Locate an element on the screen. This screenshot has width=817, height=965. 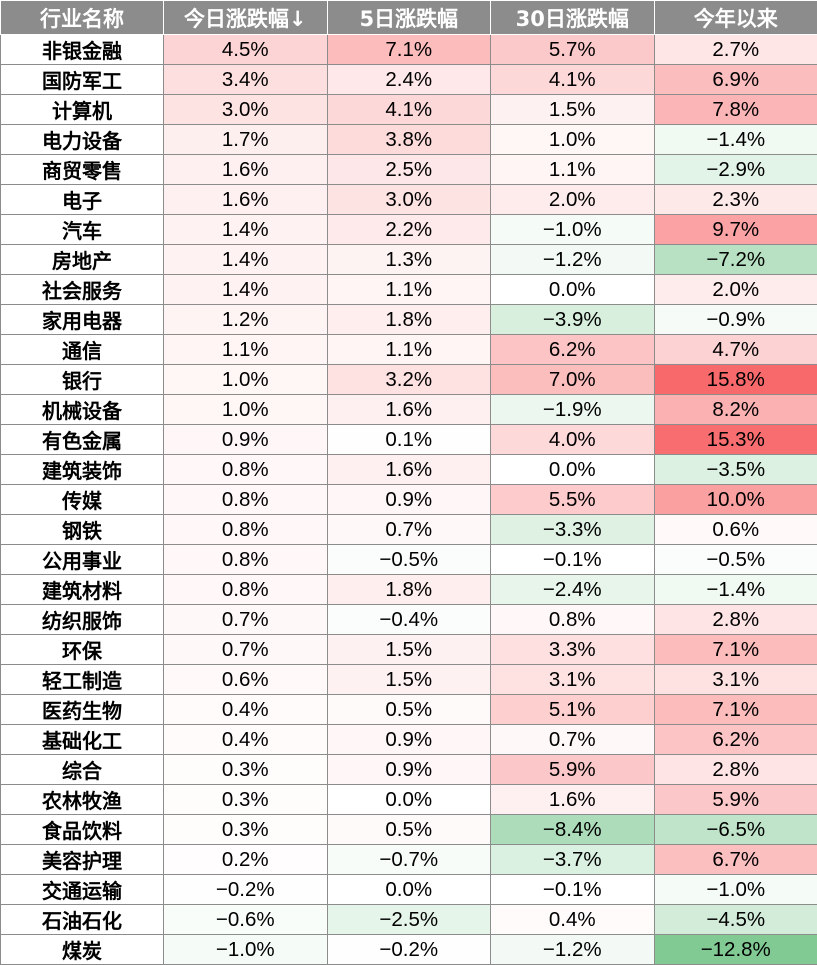
header-30day-change: 30日涨跌幅 is located at coordinates (573, 18).